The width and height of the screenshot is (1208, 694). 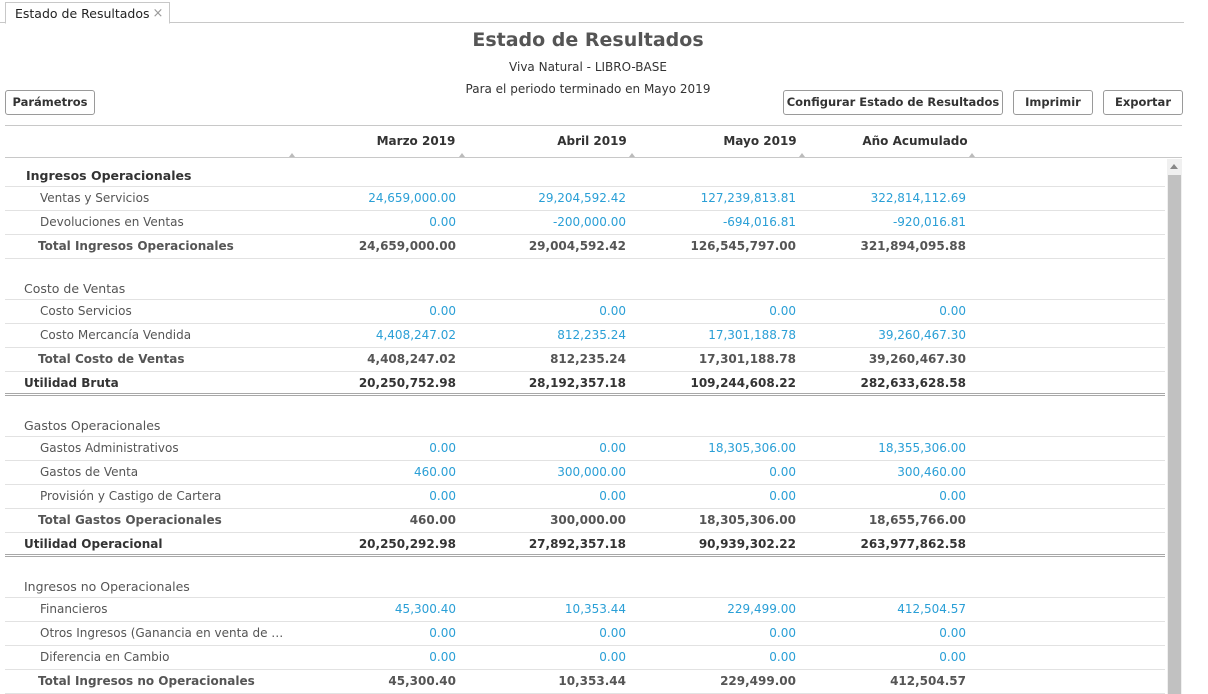 I want to click on vertical-scrollbar, so click(x=1174, y=426).